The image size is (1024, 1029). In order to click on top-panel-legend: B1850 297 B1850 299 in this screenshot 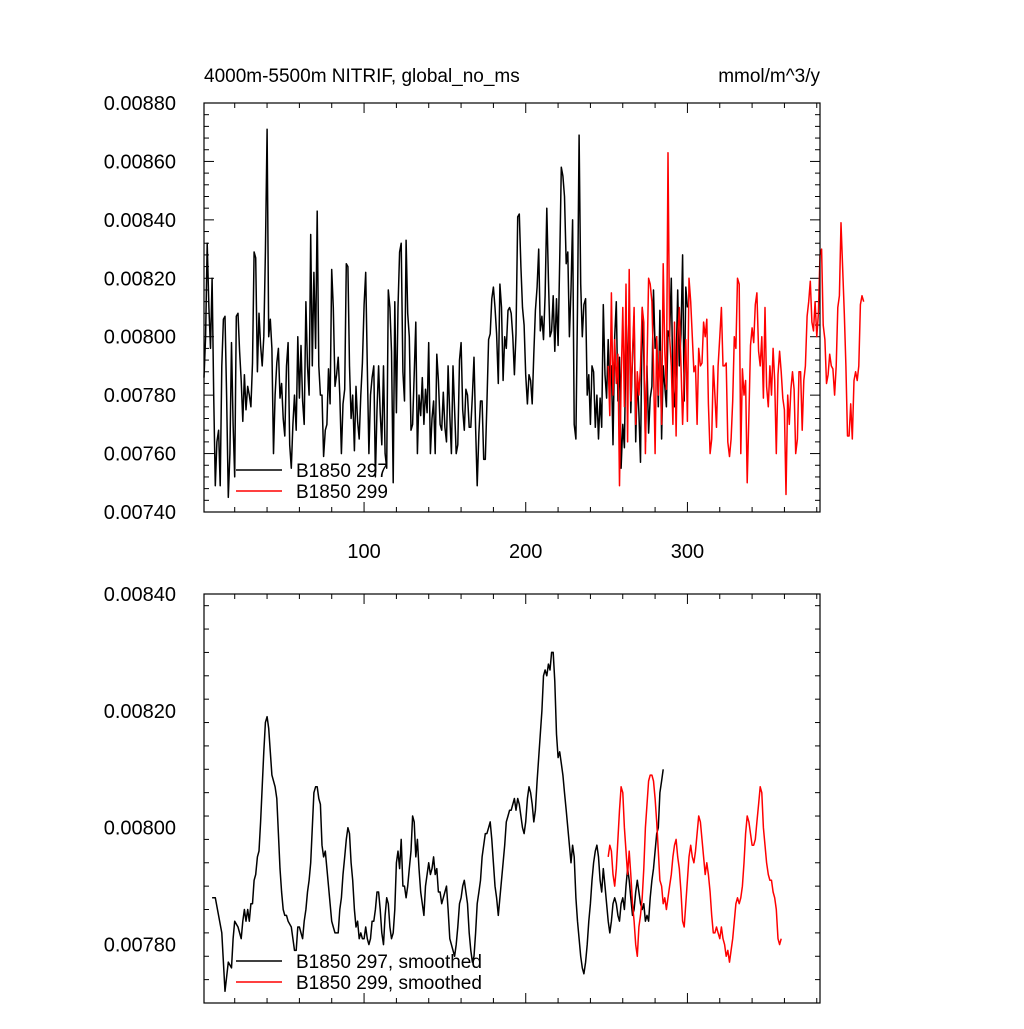, I will do `click(312, 482)`.